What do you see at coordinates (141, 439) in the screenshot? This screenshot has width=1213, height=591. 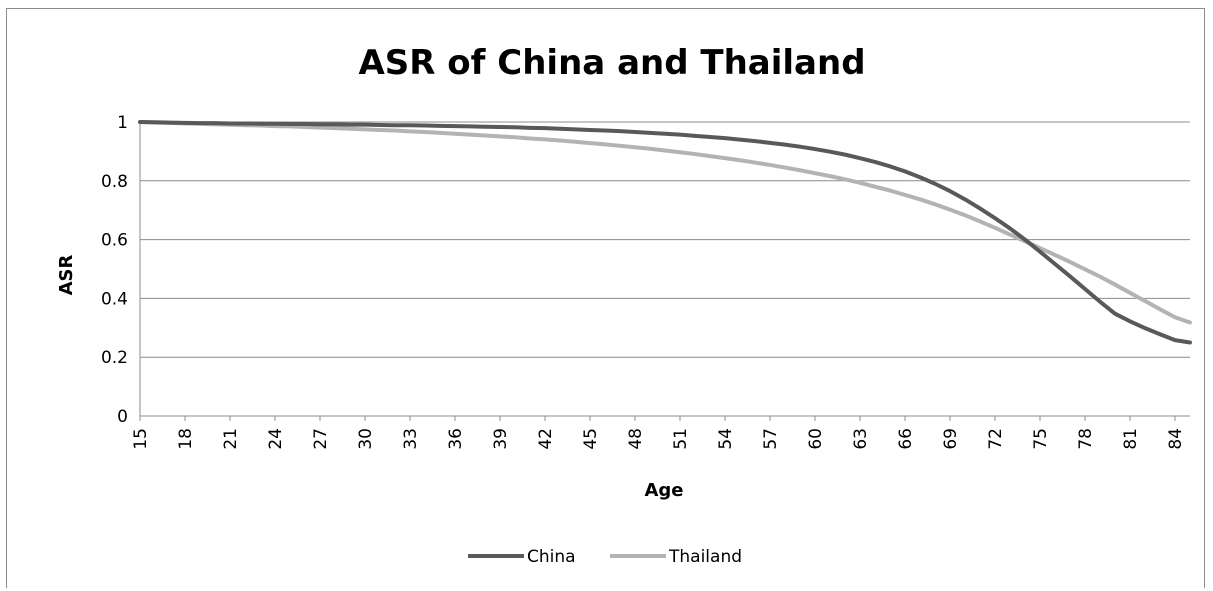 I see `x-tick-label: 15` at bounding box center [141, 439].